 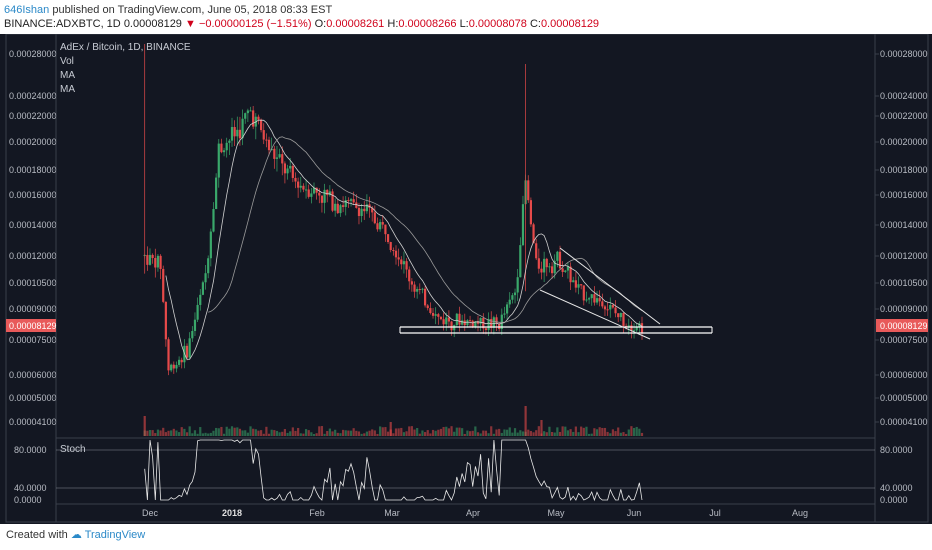 I want to click on price-tick-left: 0.00020000, so click(x=33, y=142).